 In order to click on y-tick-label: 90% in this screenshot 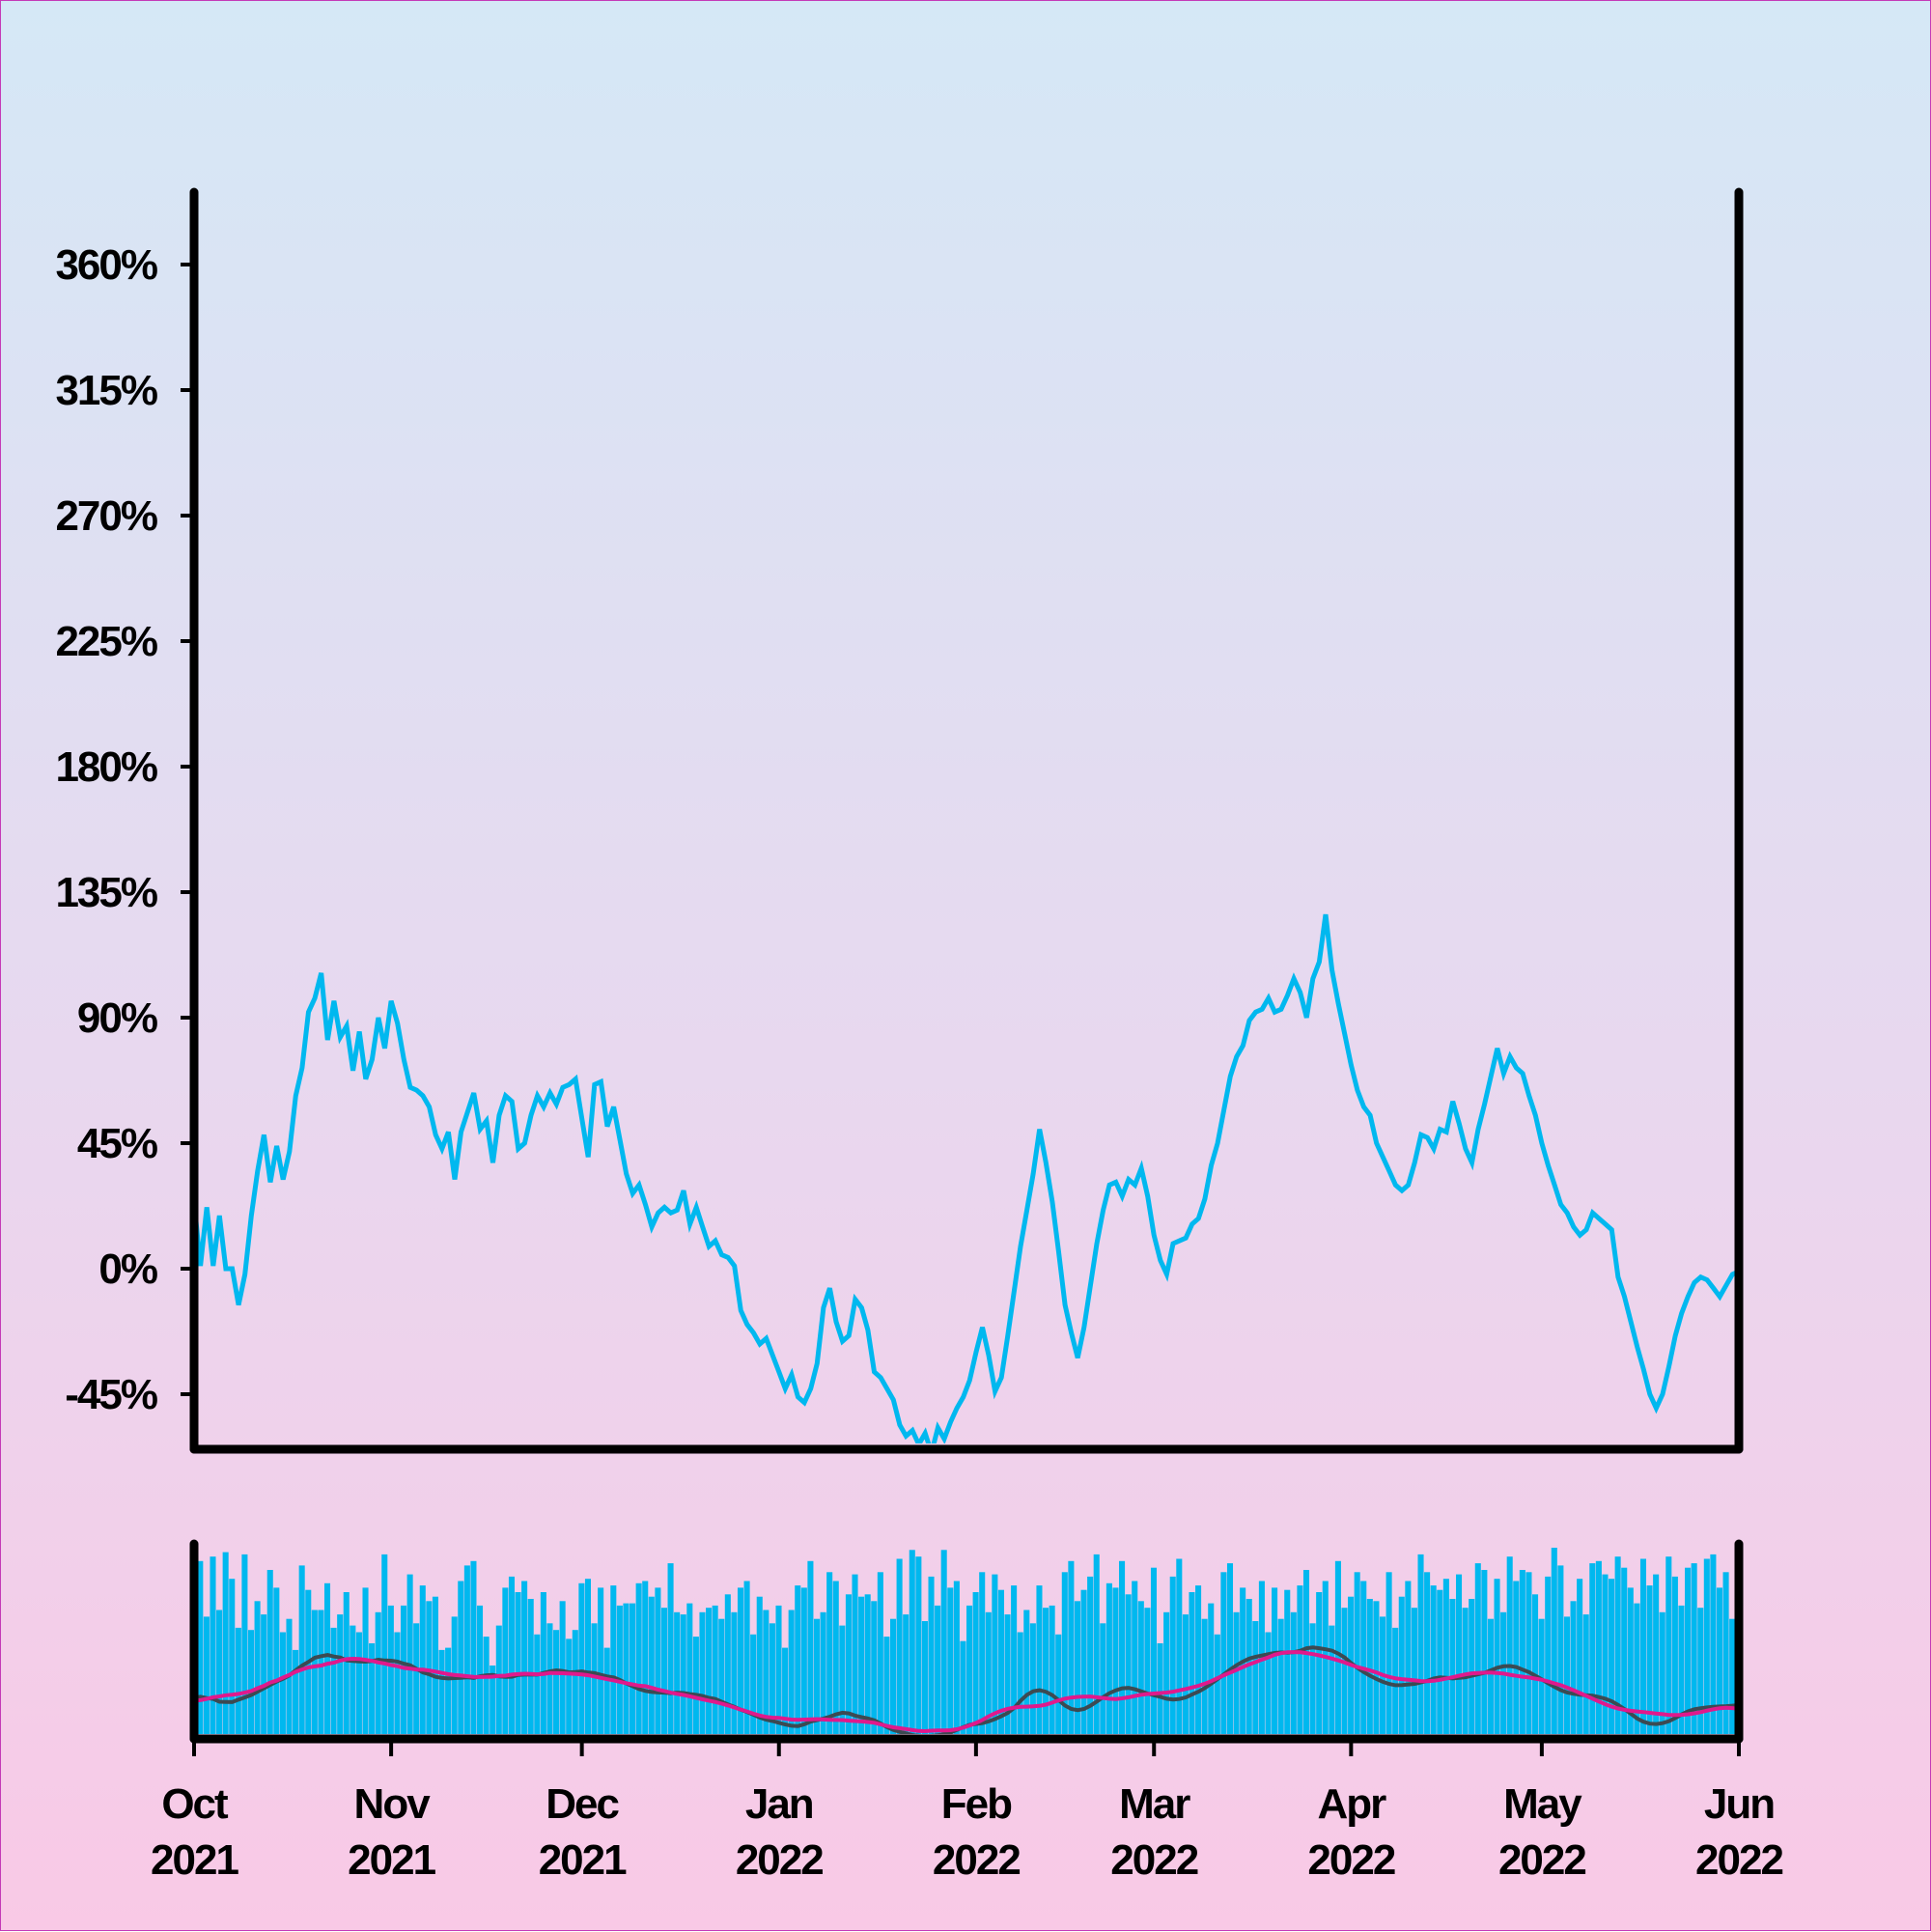, I will do `click(117, 1018)`.